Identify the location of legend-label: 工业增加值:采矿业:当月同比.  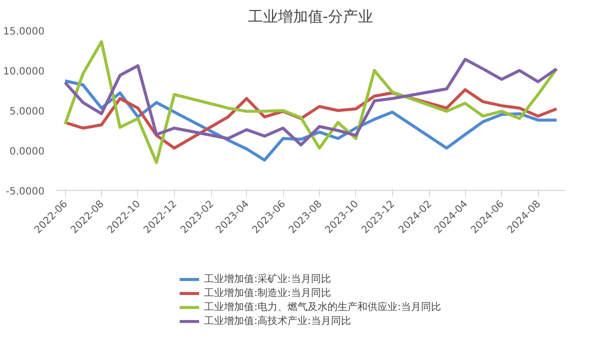
(267, 279).